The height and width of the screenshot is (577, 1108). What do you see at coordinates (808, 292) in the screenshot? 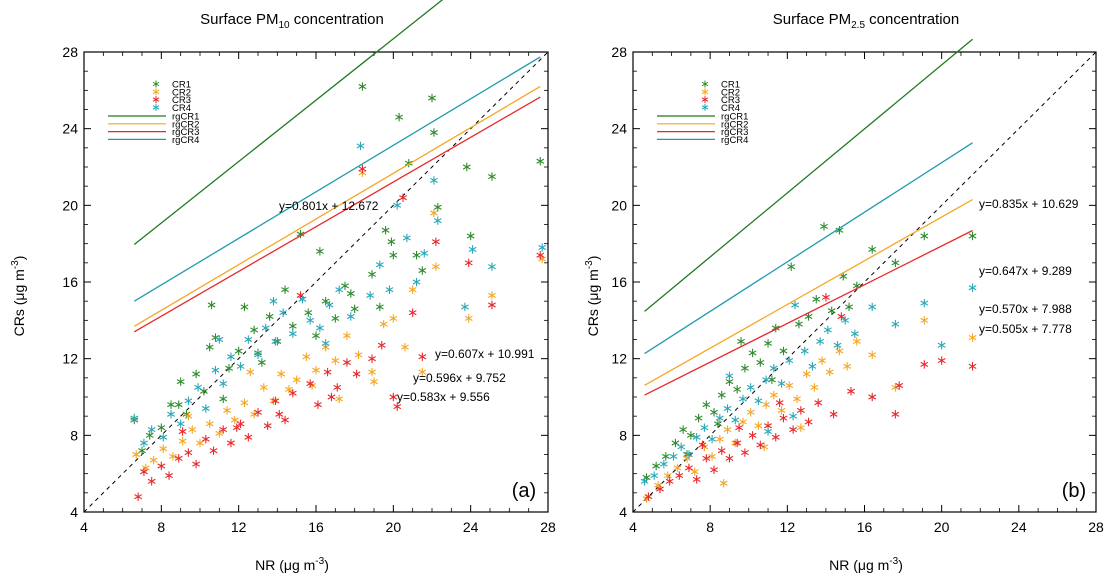
I see `panel-b-rgcr2-regression-line` at bounding box center [808, 292].